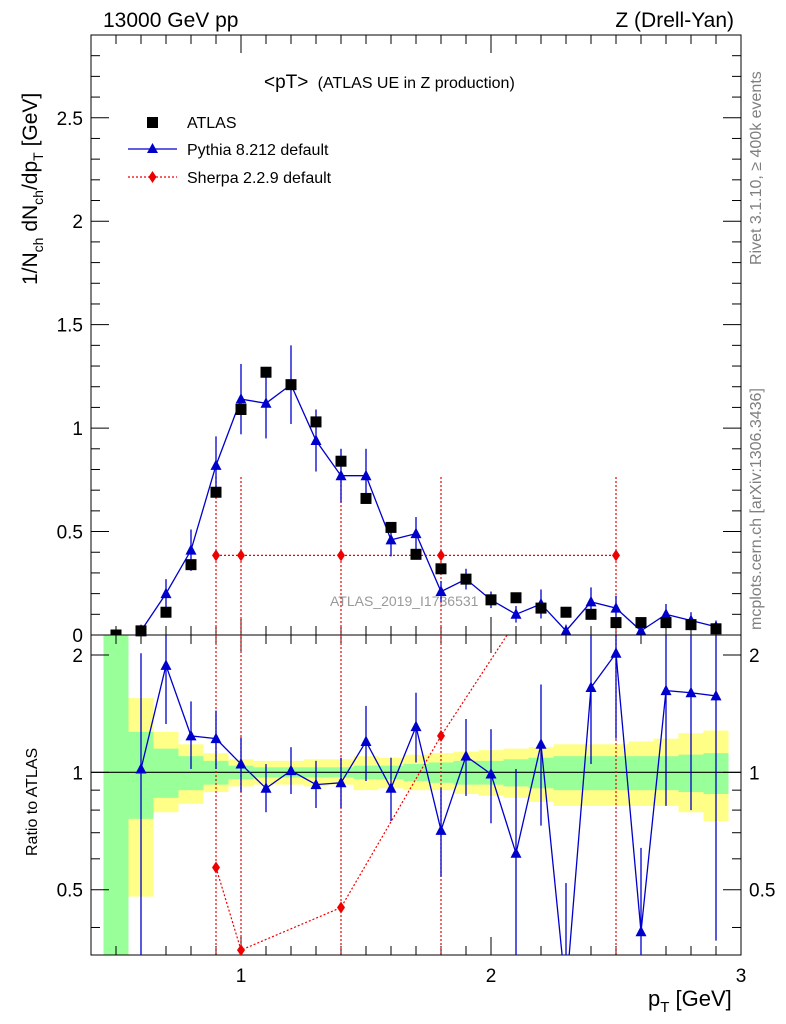  What do you see at coordinates (77, 429) in the screenshot?
I see `main-y-tick-label: 1` at bounding box center [77, 429].